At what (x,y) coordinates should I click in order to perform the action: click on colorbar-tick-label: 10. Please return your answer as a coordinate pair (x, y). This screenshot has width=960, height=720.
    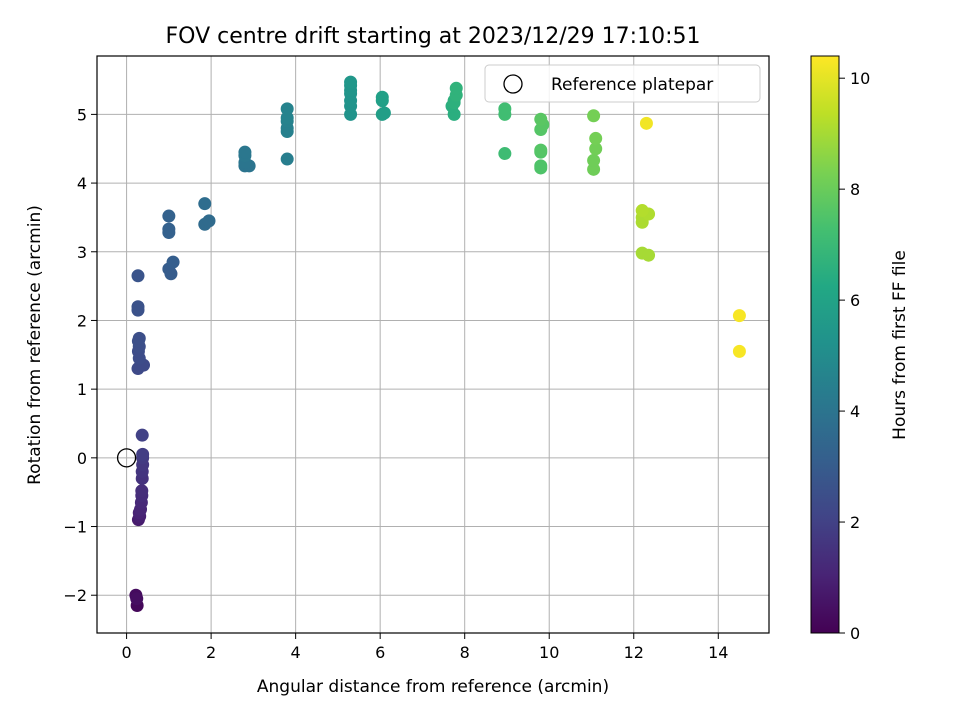
    Looking at the image, I should click on (860, 78).